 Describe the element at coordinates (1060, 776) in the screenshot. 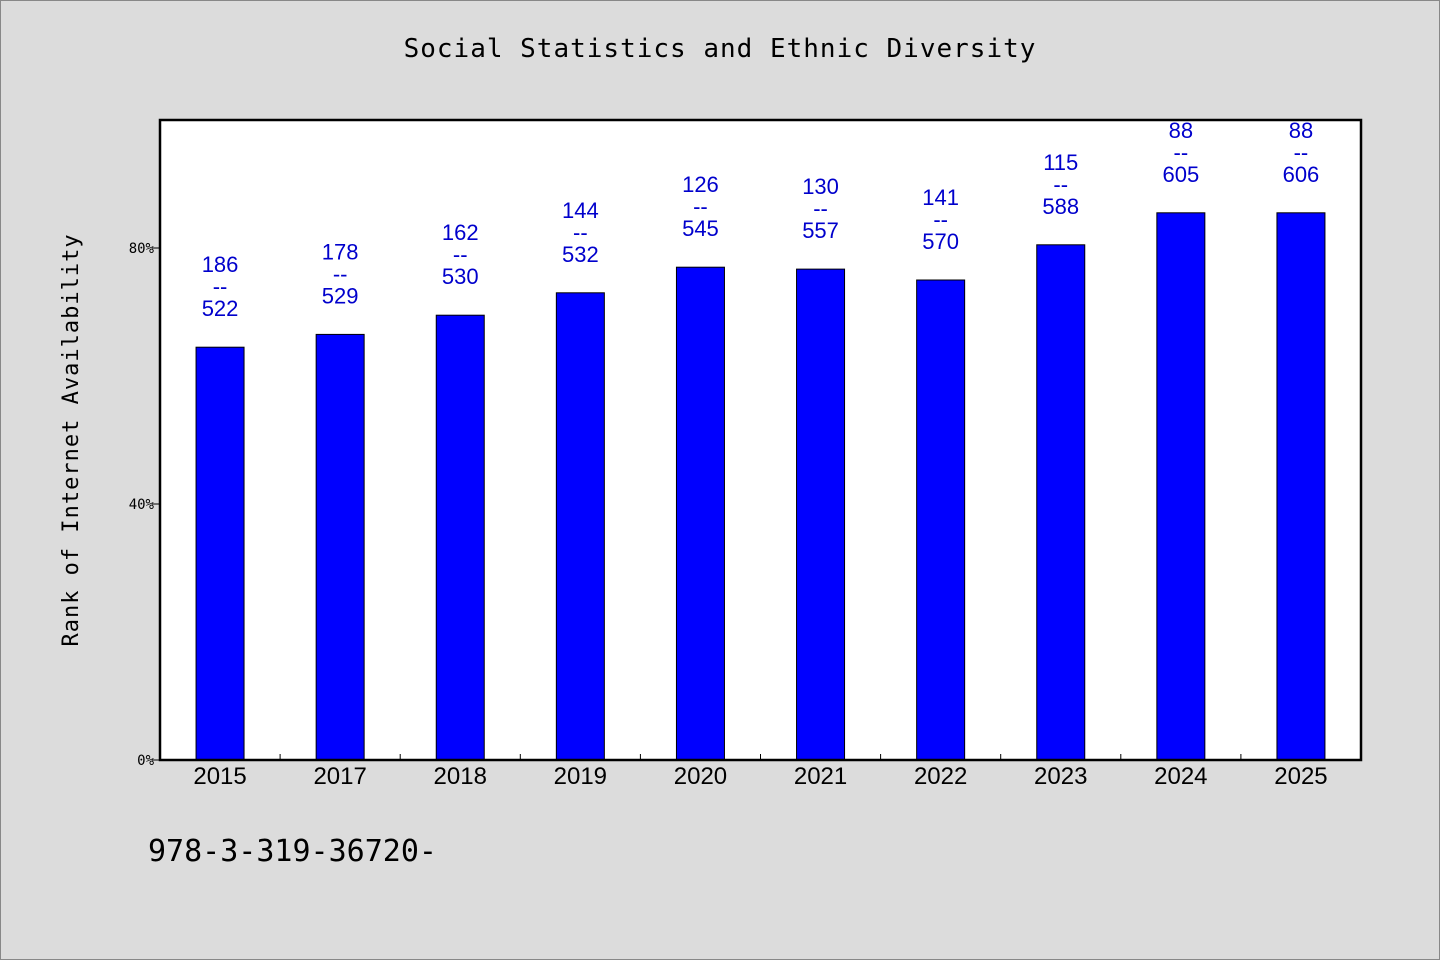

I see `x-tick-label: 2023` at that location.